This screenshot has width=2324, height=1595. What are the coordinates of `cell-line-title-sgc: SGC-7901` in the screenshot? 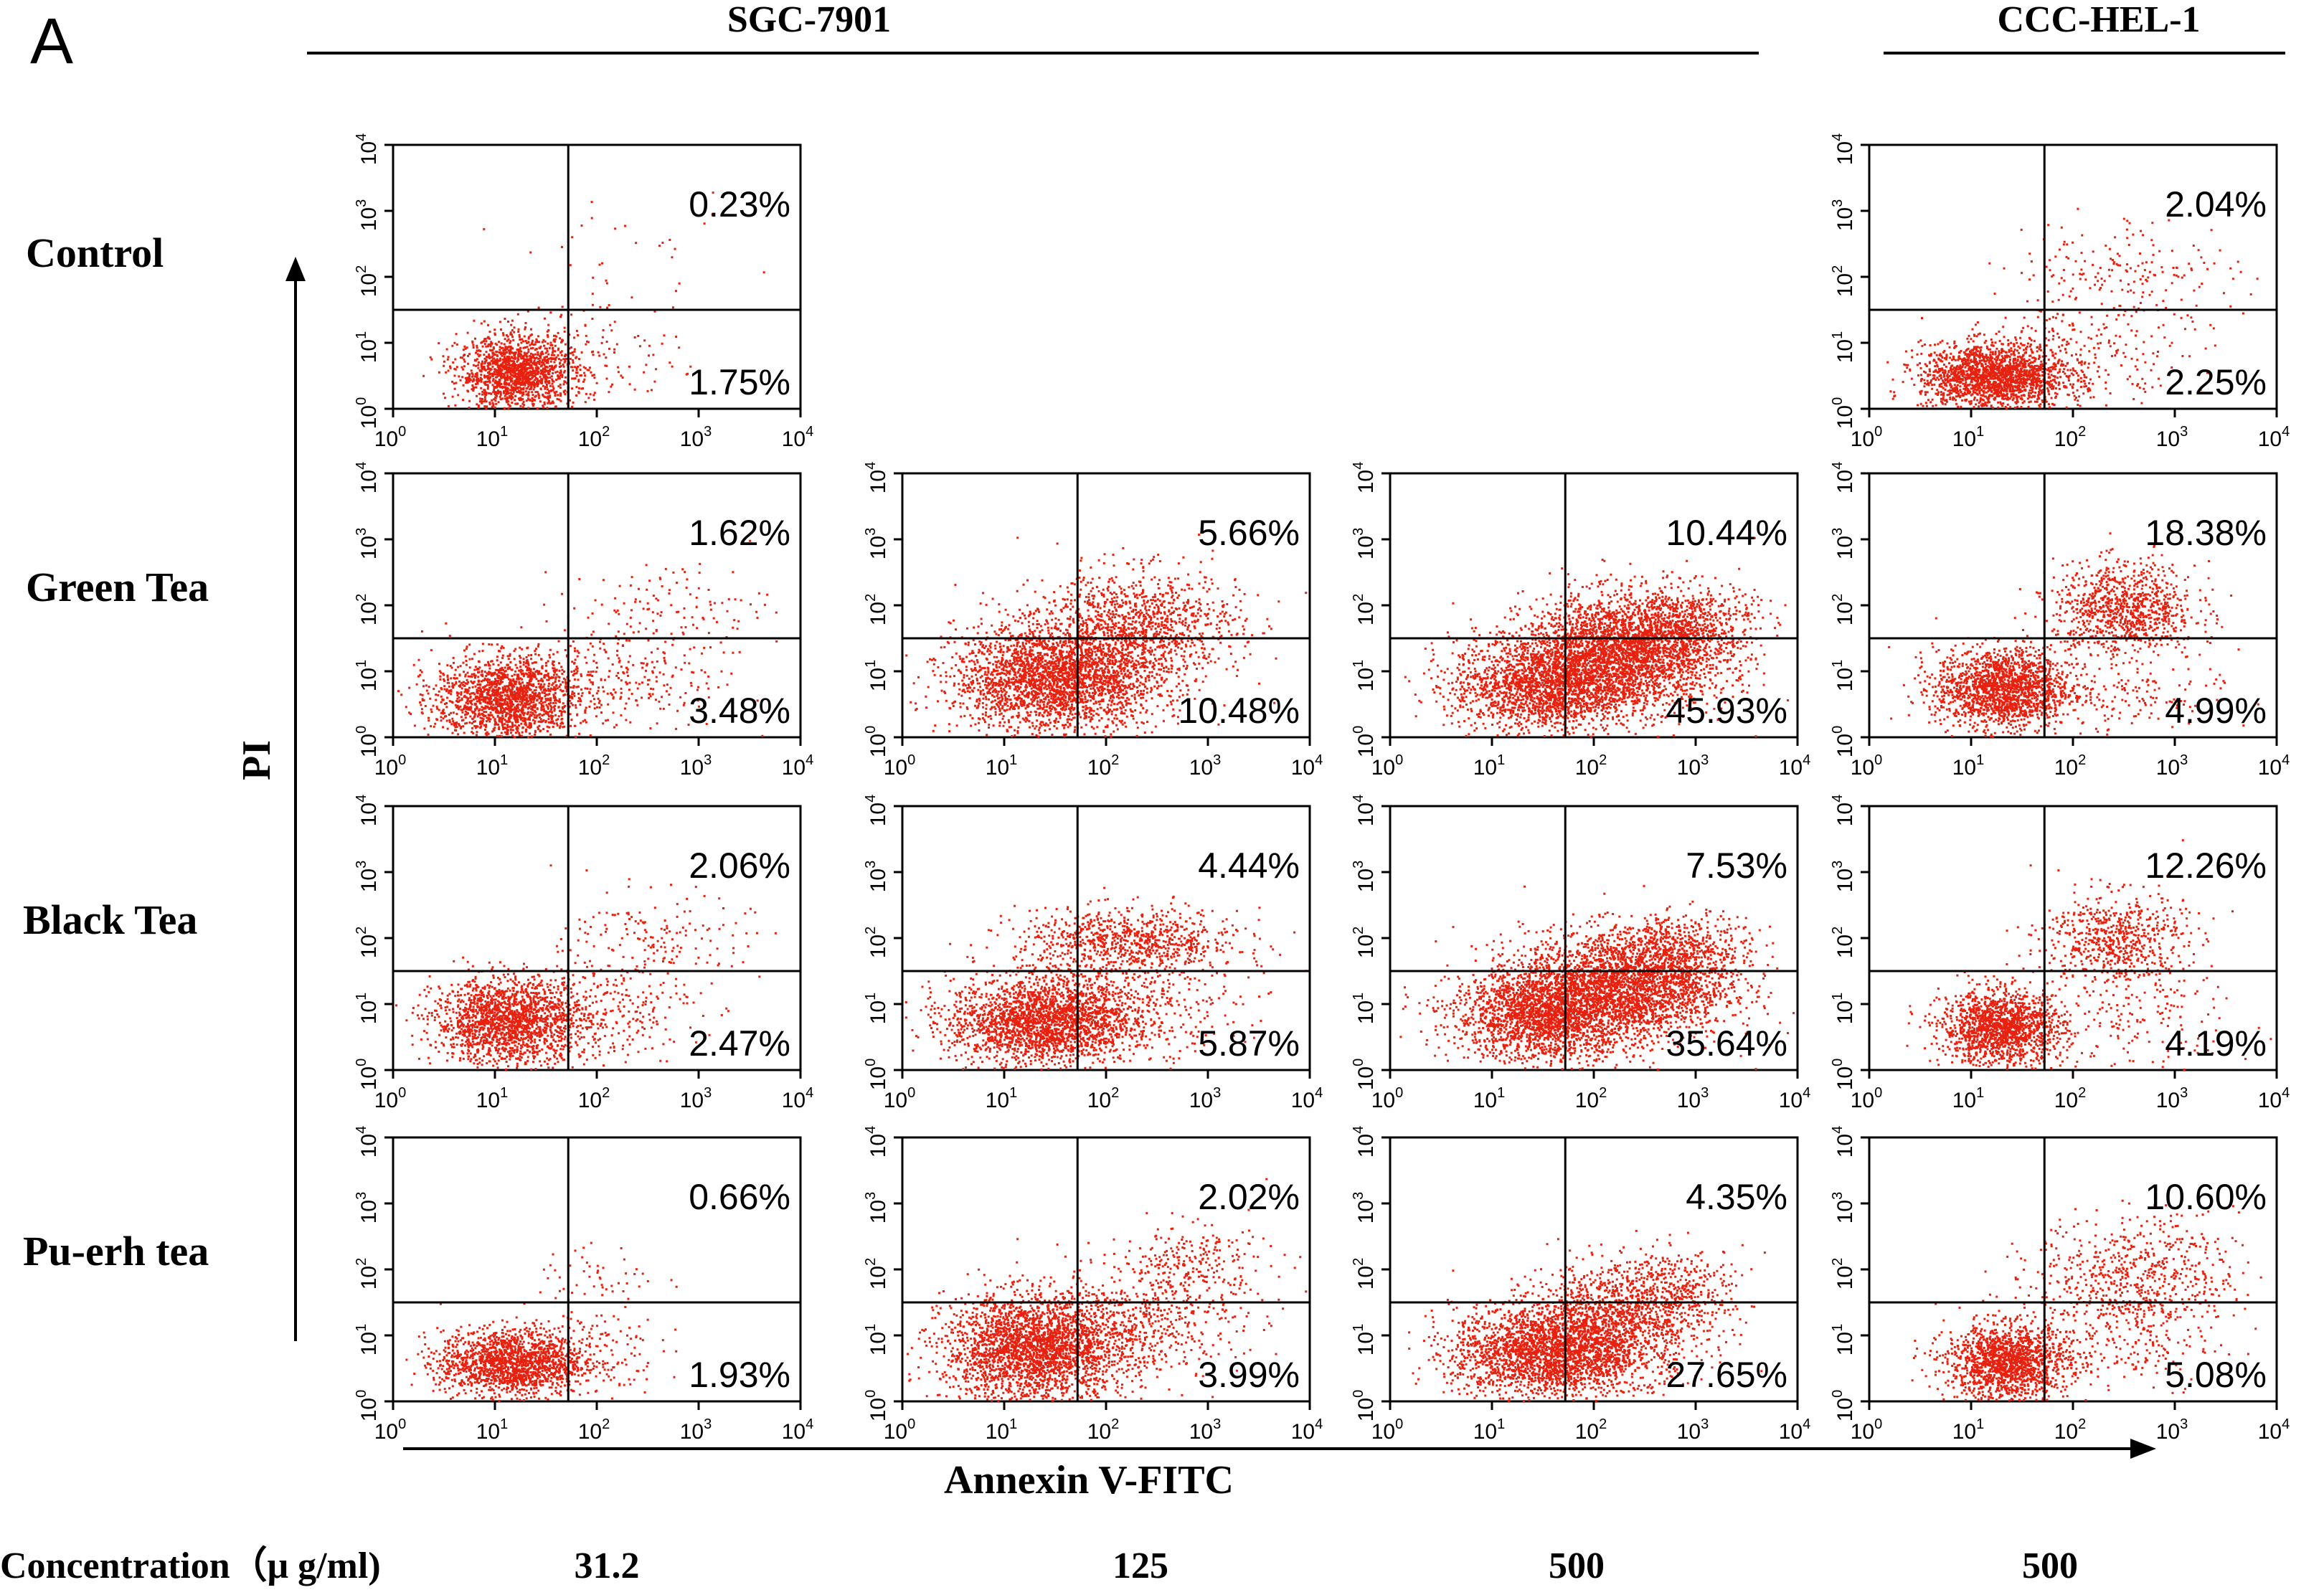 It's located at (809, 20).